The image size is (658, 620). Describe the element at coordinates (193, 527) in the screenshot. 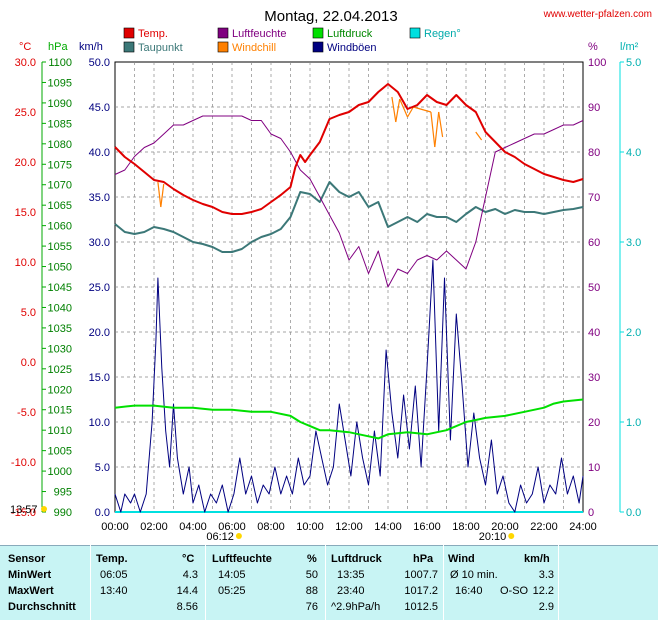

I see `tick-x: 04:00` at that location.